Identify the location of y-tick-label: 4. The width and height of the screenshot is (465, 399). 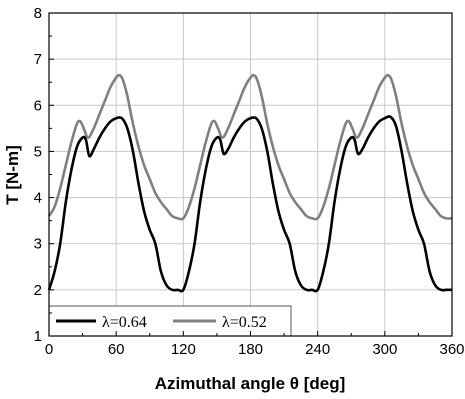
(38, 198).